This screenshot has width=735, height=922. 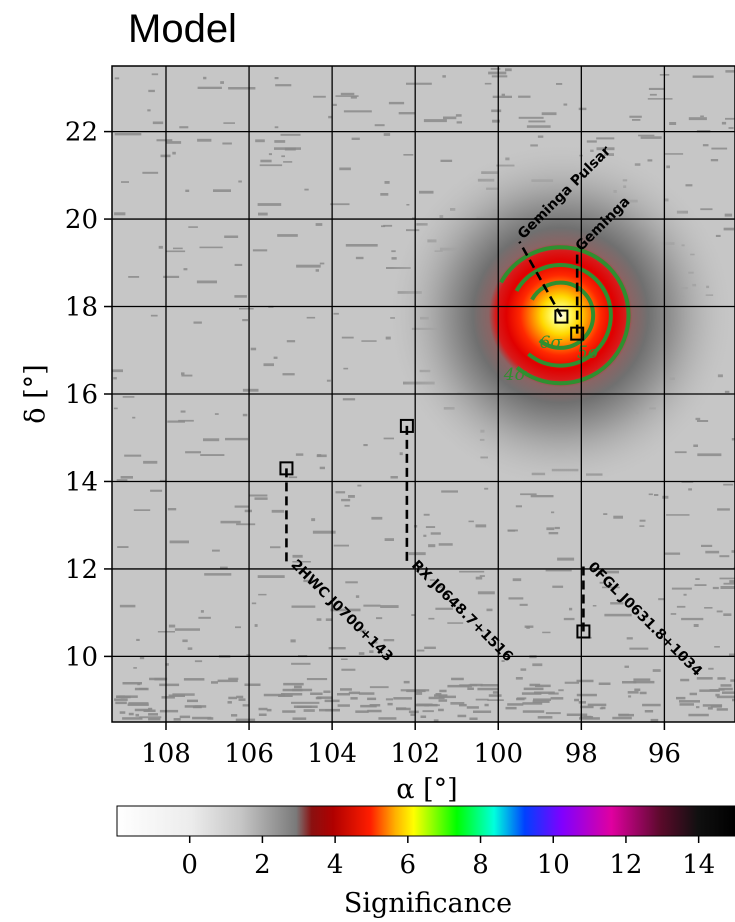 What do you see at coordinates (428, 903) in the screenshot?
I see `colorbar-label: Significance` at bounding box center [428, 903].